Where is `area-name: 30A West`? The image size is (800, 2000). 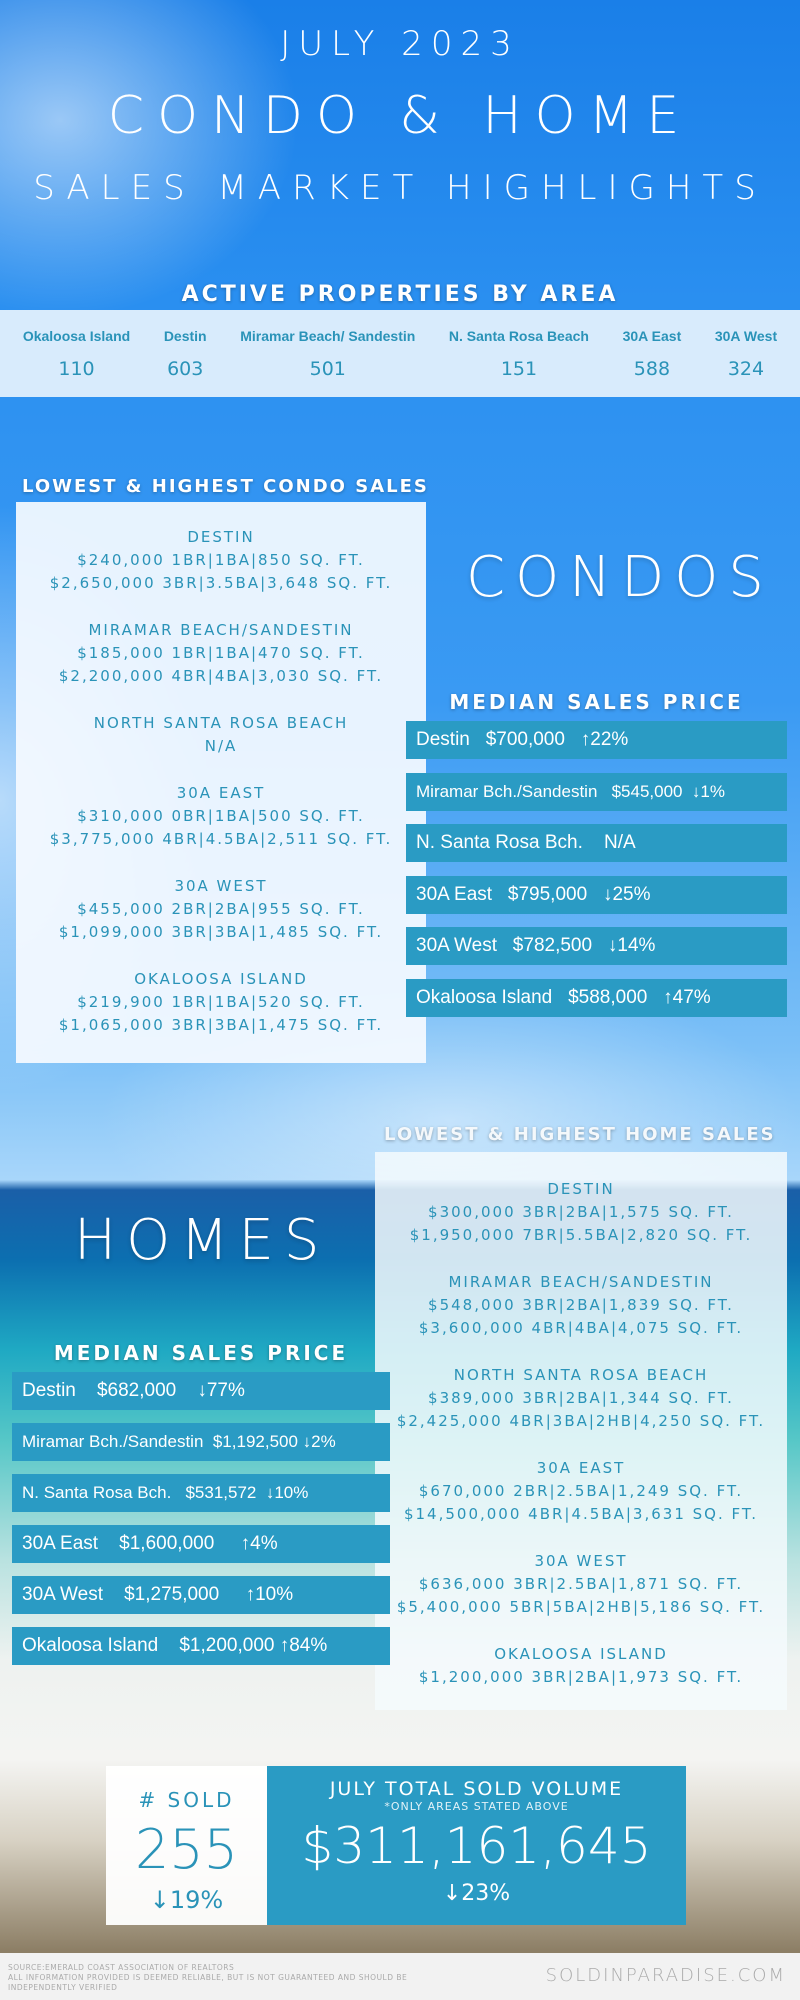
area-name: 30A West is located at coordinates (746, 336).